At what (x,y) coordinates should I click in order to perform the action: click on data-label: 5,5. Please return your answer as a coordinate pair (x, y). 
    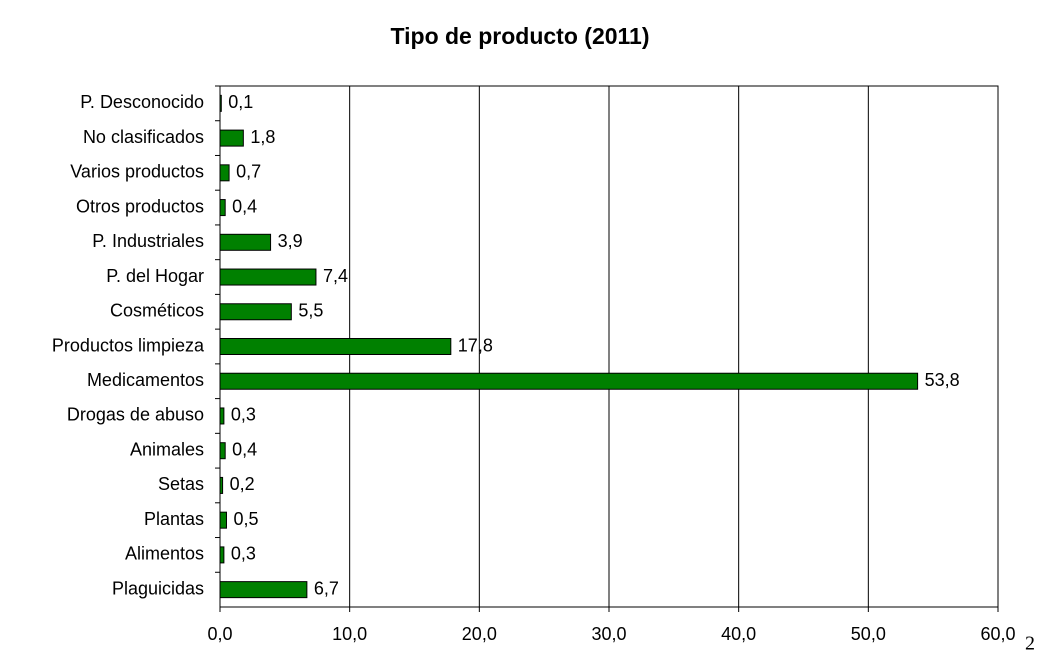
    Looking at the image, I should click on (310, 311).